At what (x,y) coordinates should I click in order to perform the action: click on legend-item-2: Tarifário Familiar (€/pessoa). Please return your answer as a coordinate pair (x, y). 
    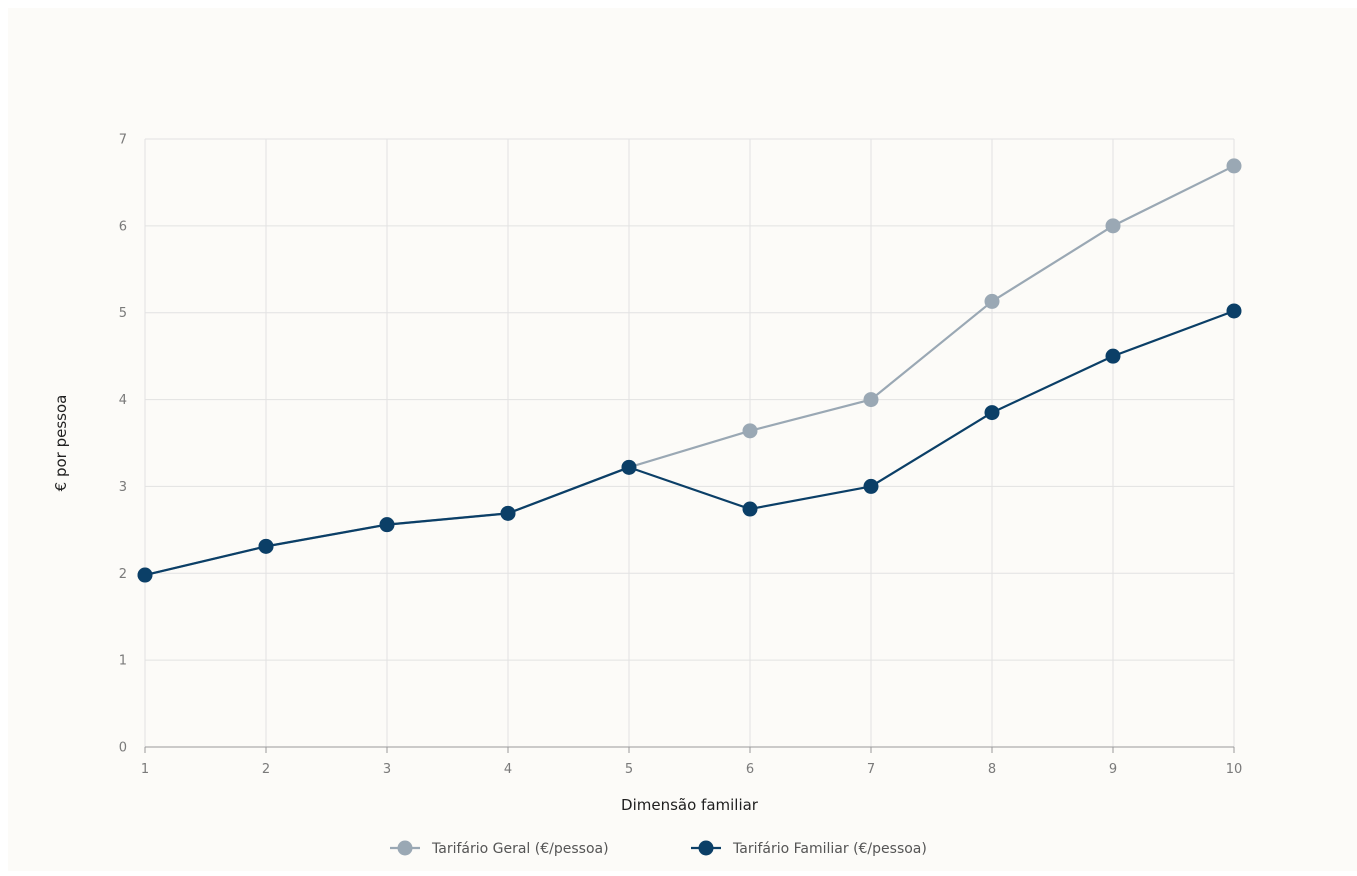
    Looking at the image, I should click on (809, 848).